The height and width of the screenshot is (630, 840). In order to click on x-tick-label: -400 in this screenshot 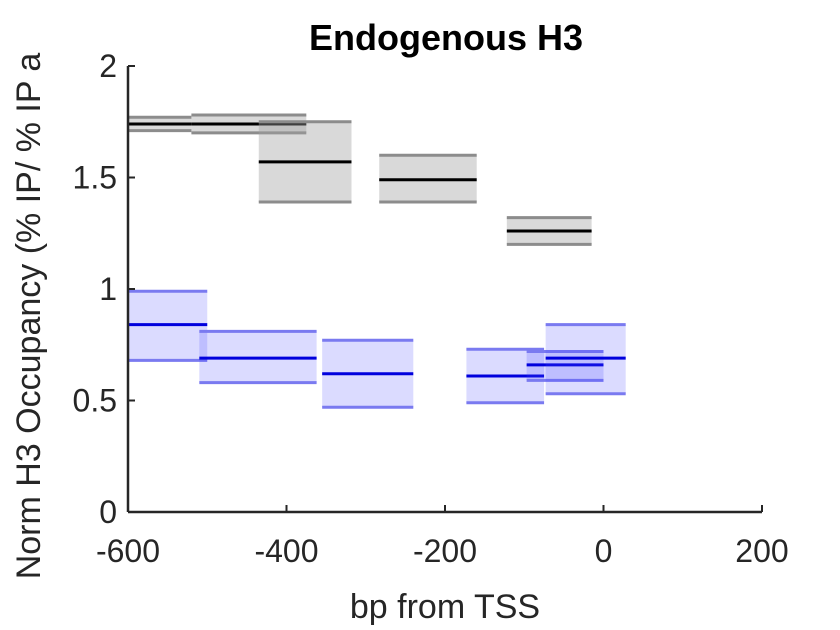, I will do `click(286, 551)`.